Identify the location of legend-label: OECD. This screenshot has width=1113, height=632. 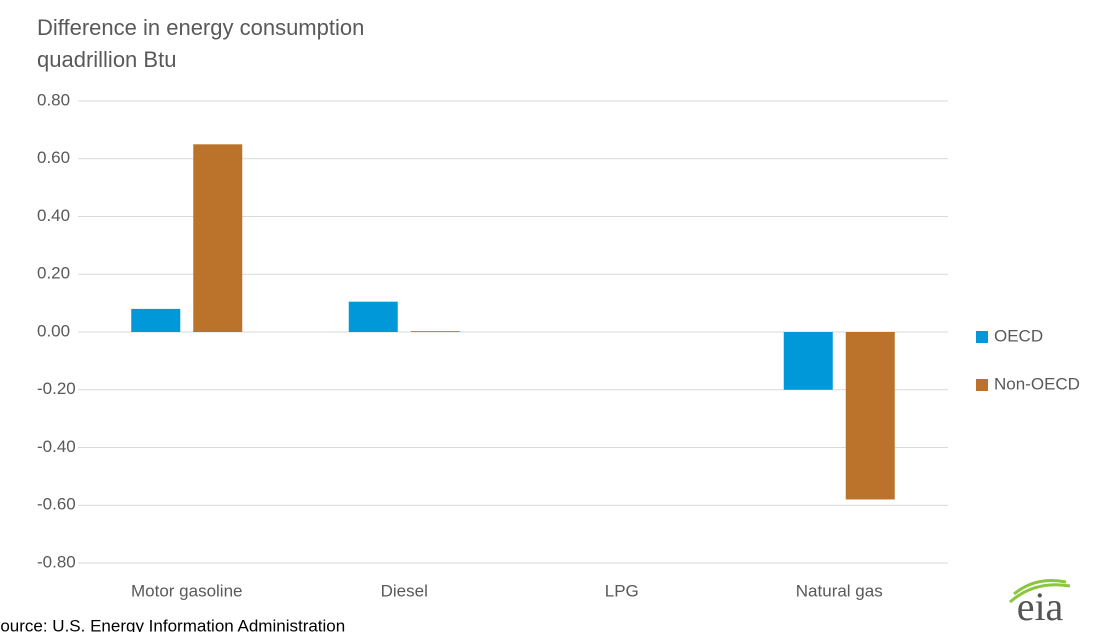
(1018, 335).